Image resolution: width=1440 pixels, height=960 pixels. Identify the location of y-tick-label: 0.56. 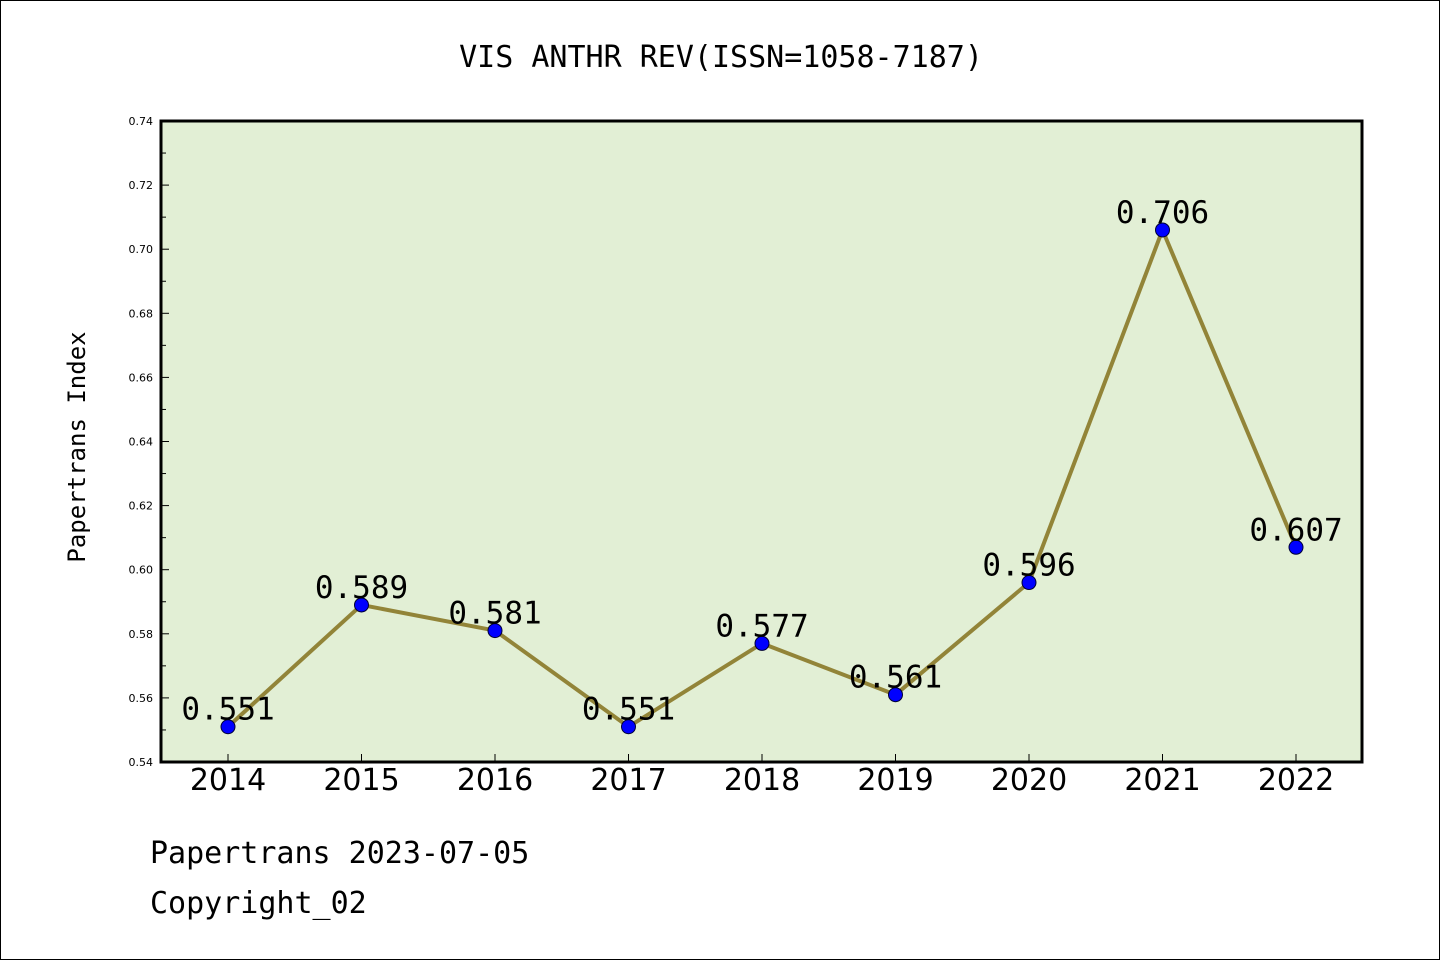
(141, 698).